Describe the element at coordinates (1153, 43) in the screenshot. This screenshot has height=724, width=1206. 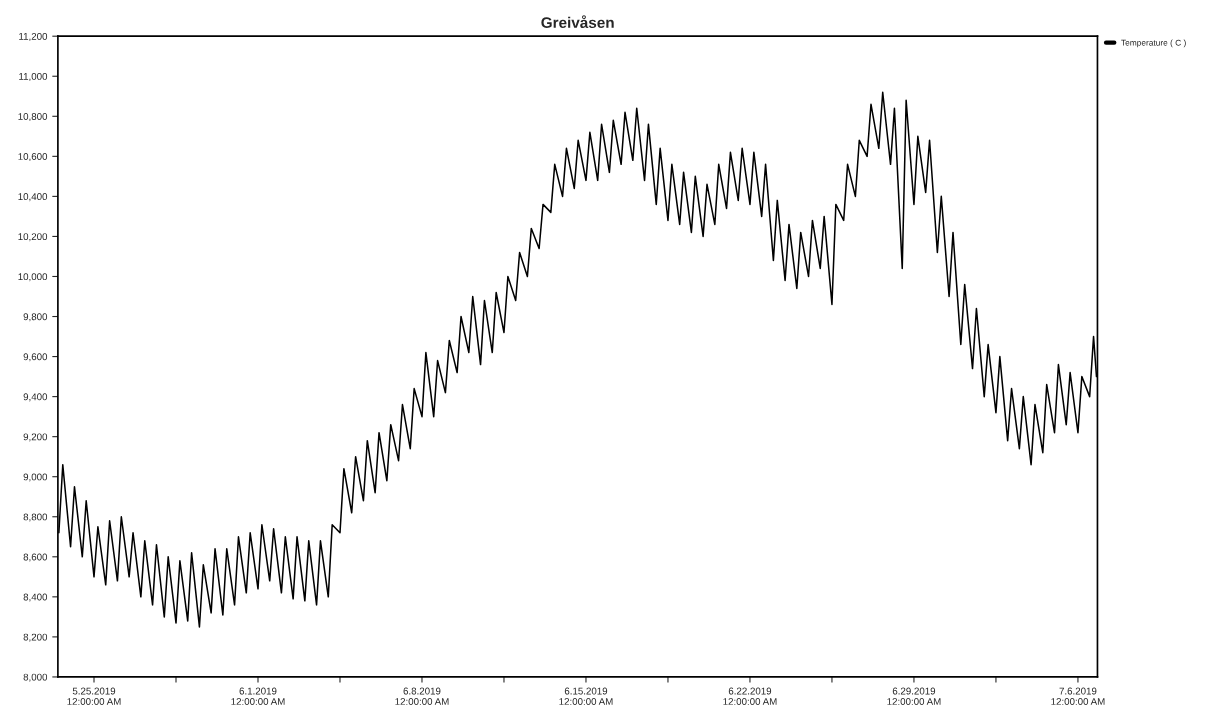
I see `legend-label: Temperature ( C )` at that location.